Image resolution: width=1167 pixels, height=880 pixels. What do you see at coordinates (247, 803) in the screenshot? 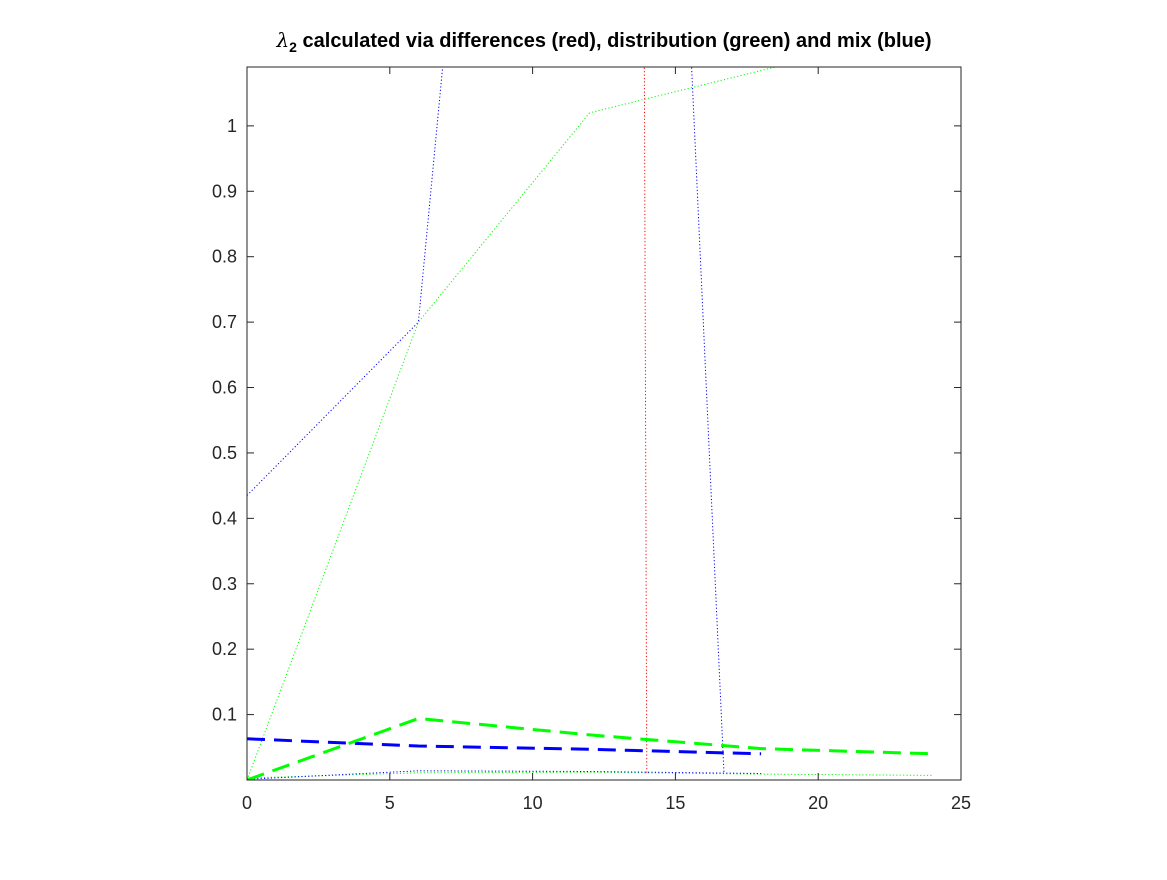
I see `x-tick-label: 0` at bounding box center [247, 803].